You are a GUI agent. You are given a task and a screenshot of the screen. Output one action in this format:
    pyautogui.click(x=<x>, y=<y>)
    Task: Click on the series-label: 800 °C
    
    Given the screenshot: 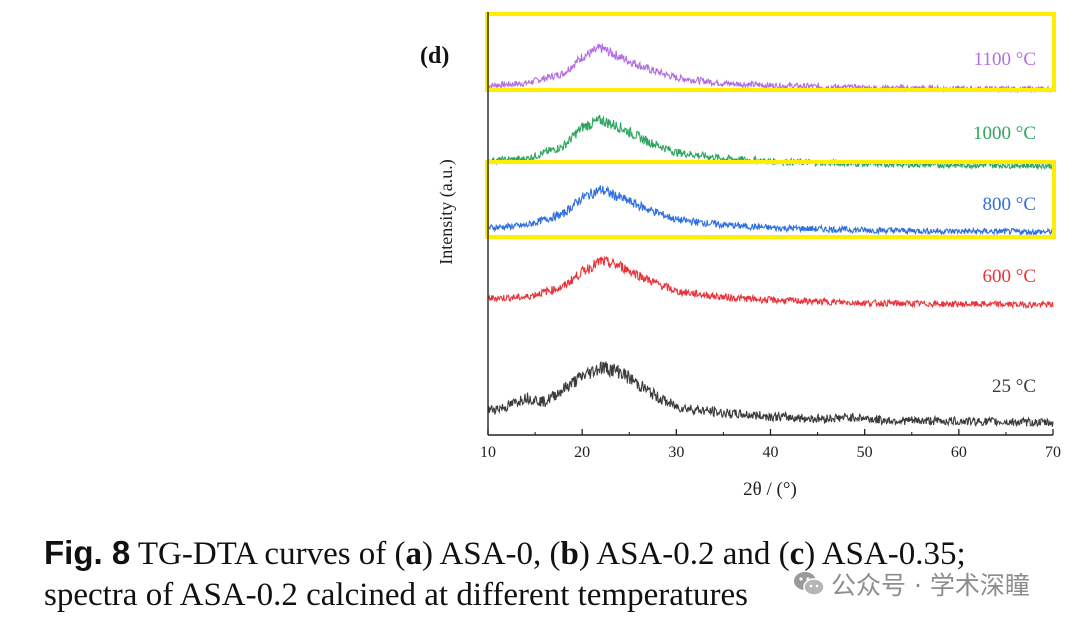 What is the action you would take?
    pyautogui.click(x=1009, y=204)
    